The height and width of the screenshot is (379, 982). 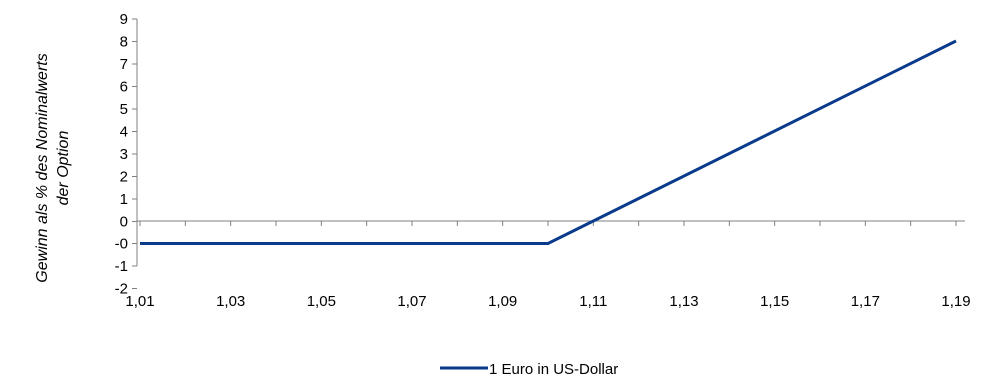 What do you see at coordinates (121, 244) in the screenshot?
I see `y-tick-label: -0` at bounding box center [121, 244].